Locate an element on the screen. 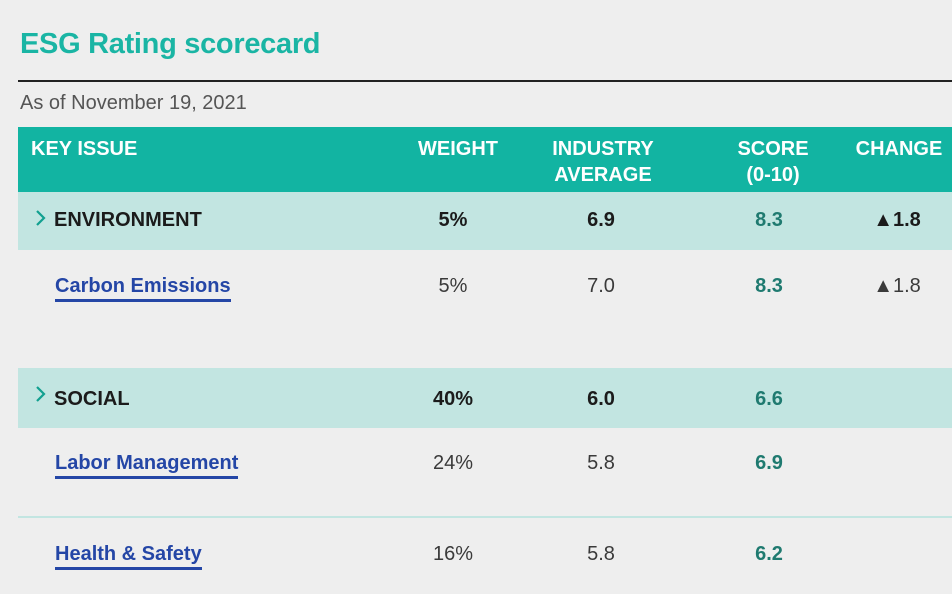 Image resolution: width=952 pixels, height=594 pixels. title-divider is located at coordinates (485, 81).